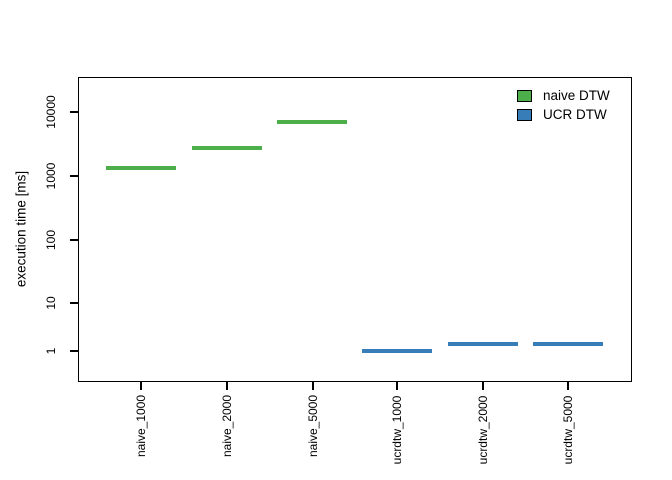  Describe the element at coordinates (141, 426) in the screenshot. I see `x-tick-label: naive_1000` at that location.